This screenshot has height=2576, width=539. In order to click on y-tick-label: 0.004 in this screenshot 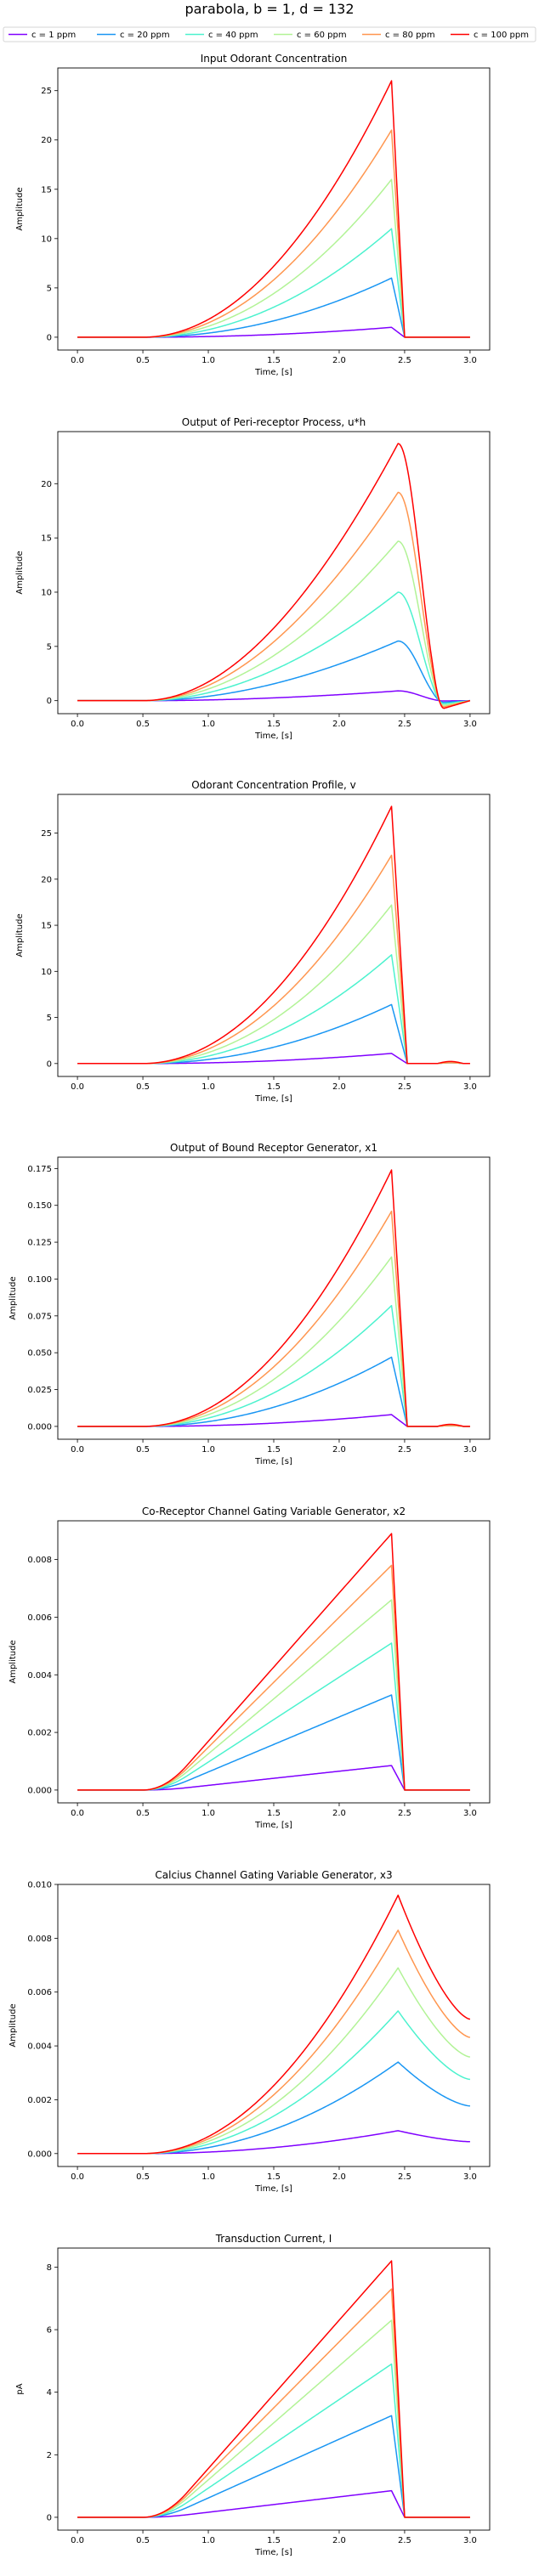, I will do `click(40, 1676)`.